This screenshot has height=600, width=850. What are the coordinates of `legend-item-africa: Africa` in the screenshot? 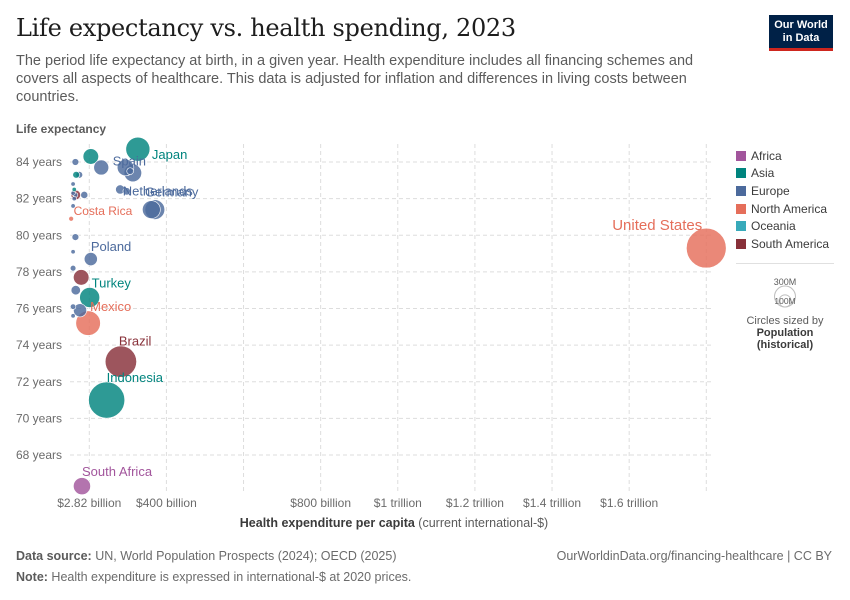 It's located at (782, 156).